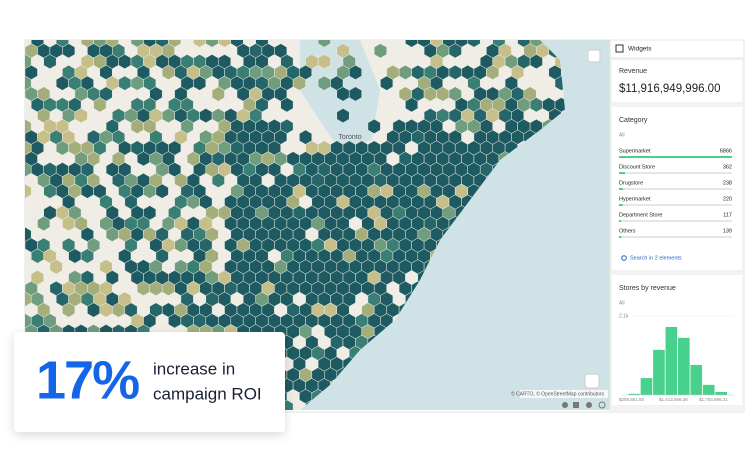 The width and height of the screenshot is (754, 455). What do you see at coordinates (594, 56) in the screenshot?
I see `map-button` at bounding box center [594, 56].